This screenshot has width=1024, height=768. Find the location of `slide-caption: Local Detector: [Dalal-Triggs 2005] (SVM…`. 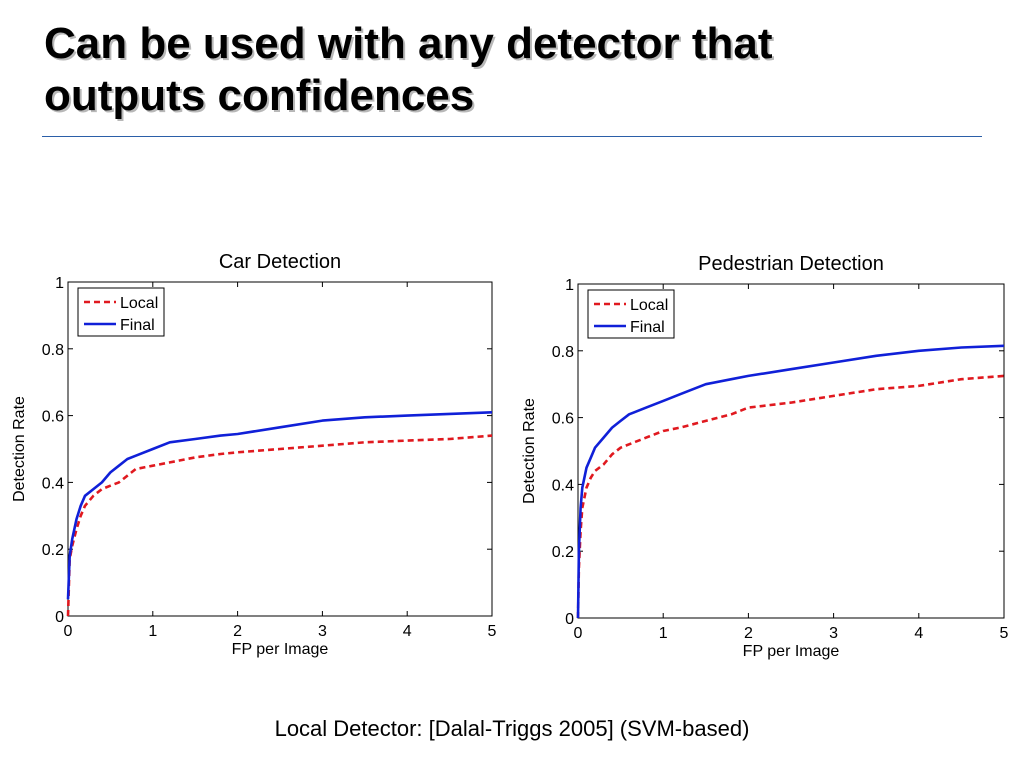

slide-caption: Local Detector: [Dalal-Triggs 2005] (SVM… is located at coordinates (512, 728).